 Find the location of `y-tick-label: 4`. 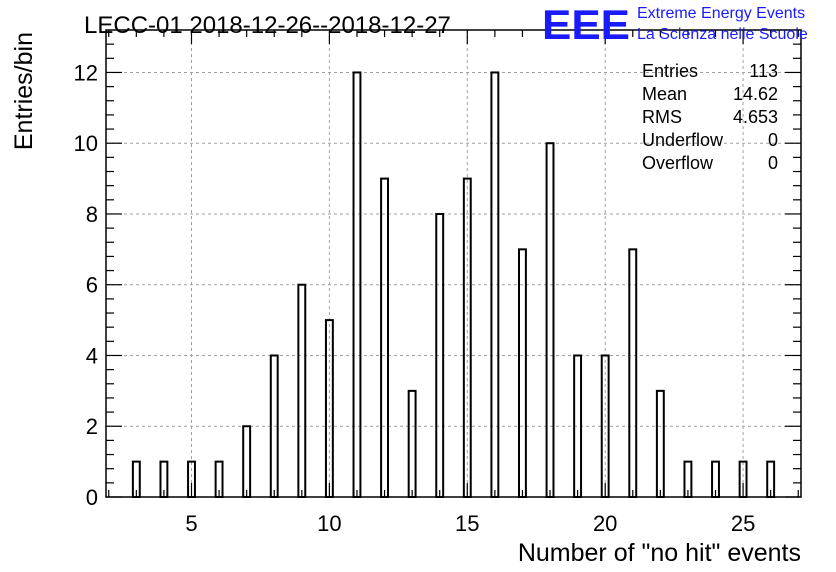

y-tick-label: 4 is located at coordinates (92, 355).